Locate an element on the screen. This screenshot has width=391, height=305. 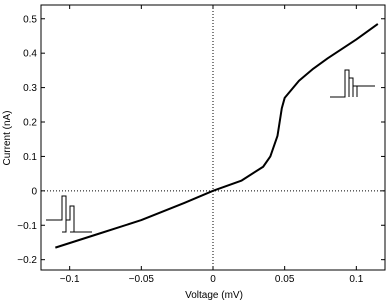
y-tick-label: 0.3 is located at coordinates (30, 88).